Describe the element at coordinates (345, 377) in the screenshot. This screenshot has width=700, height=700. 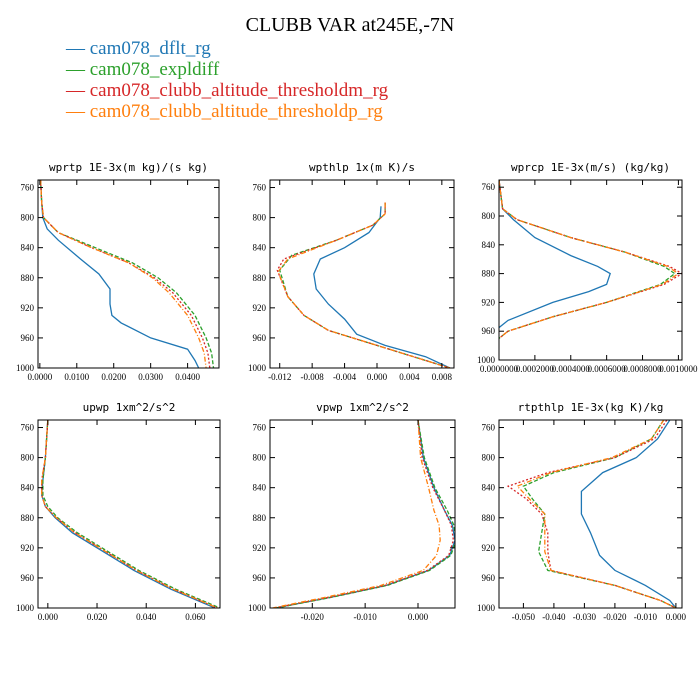
I see `x-tick-label: -0.004` at that location.